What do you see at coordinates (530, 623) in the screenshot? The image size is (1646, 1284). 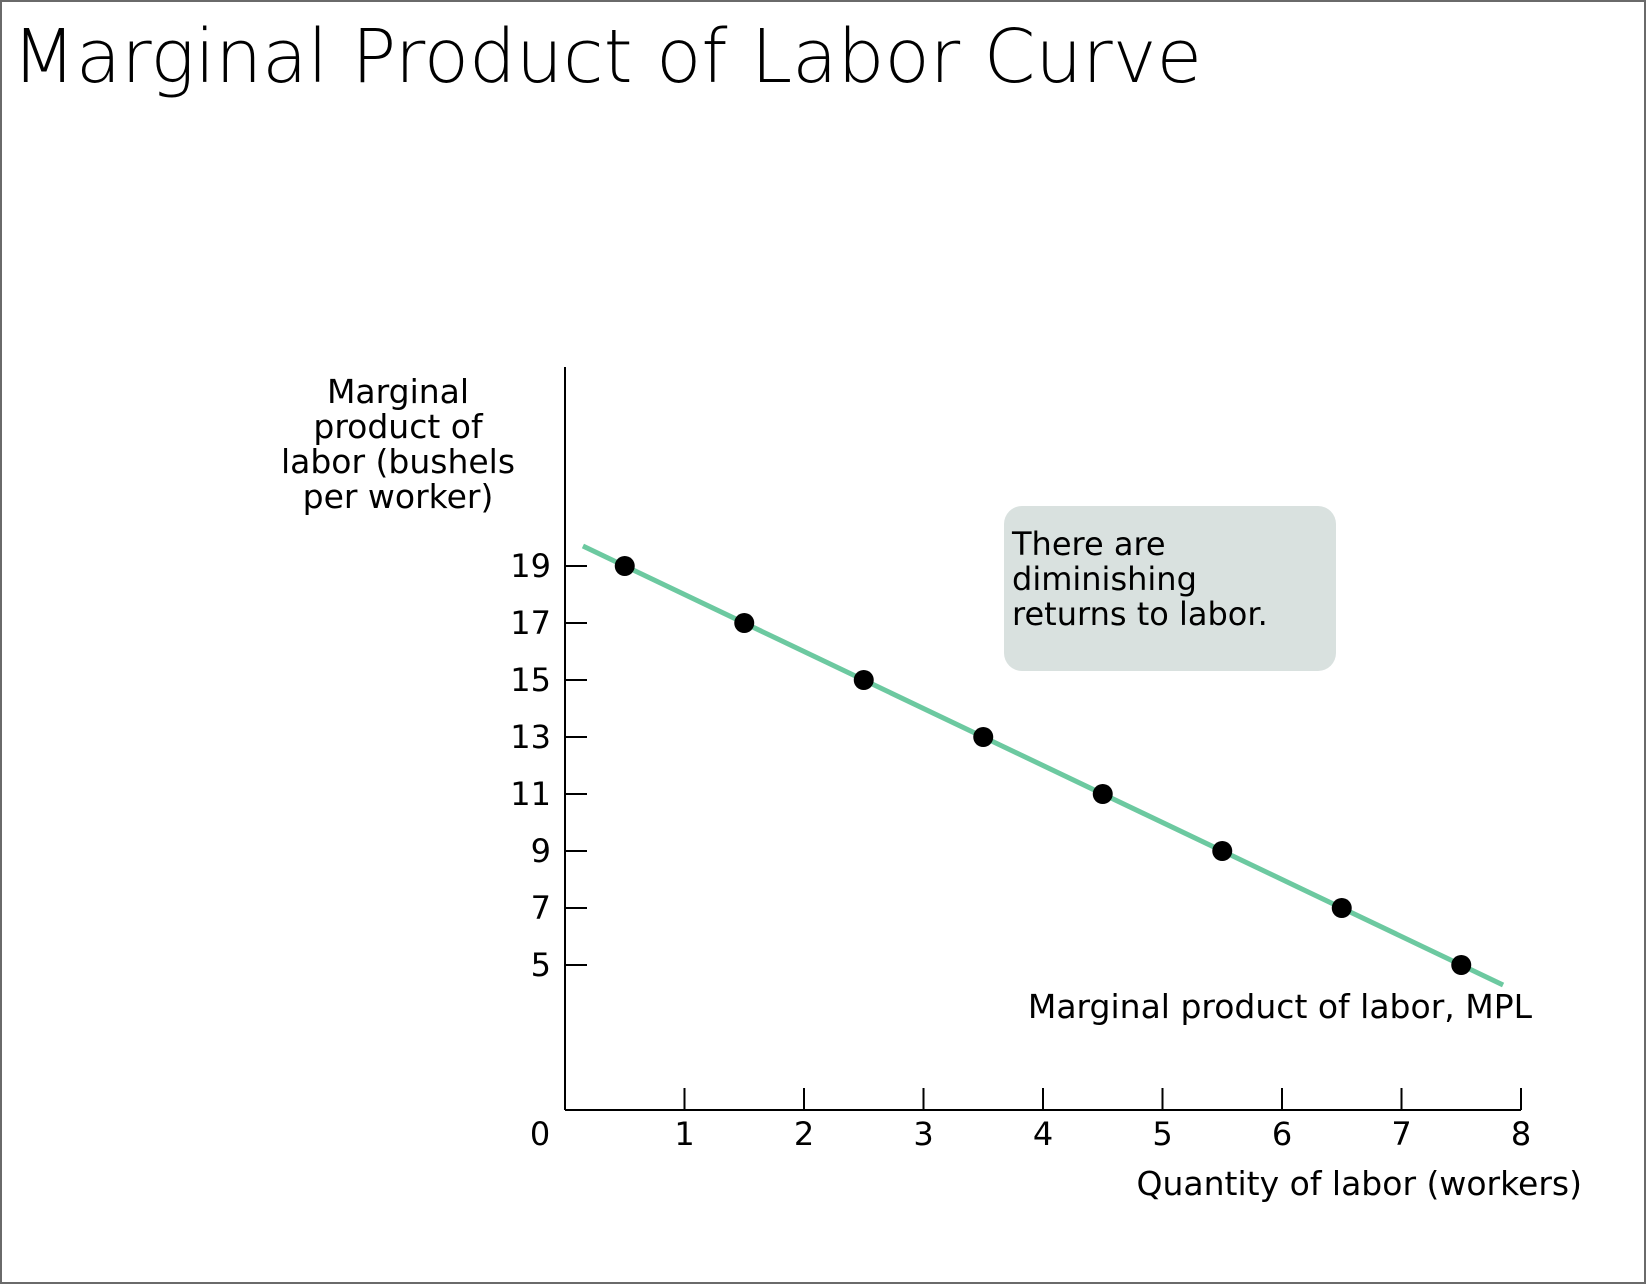 I see `y-tick-label: 17` at bounding box center [530, 623].